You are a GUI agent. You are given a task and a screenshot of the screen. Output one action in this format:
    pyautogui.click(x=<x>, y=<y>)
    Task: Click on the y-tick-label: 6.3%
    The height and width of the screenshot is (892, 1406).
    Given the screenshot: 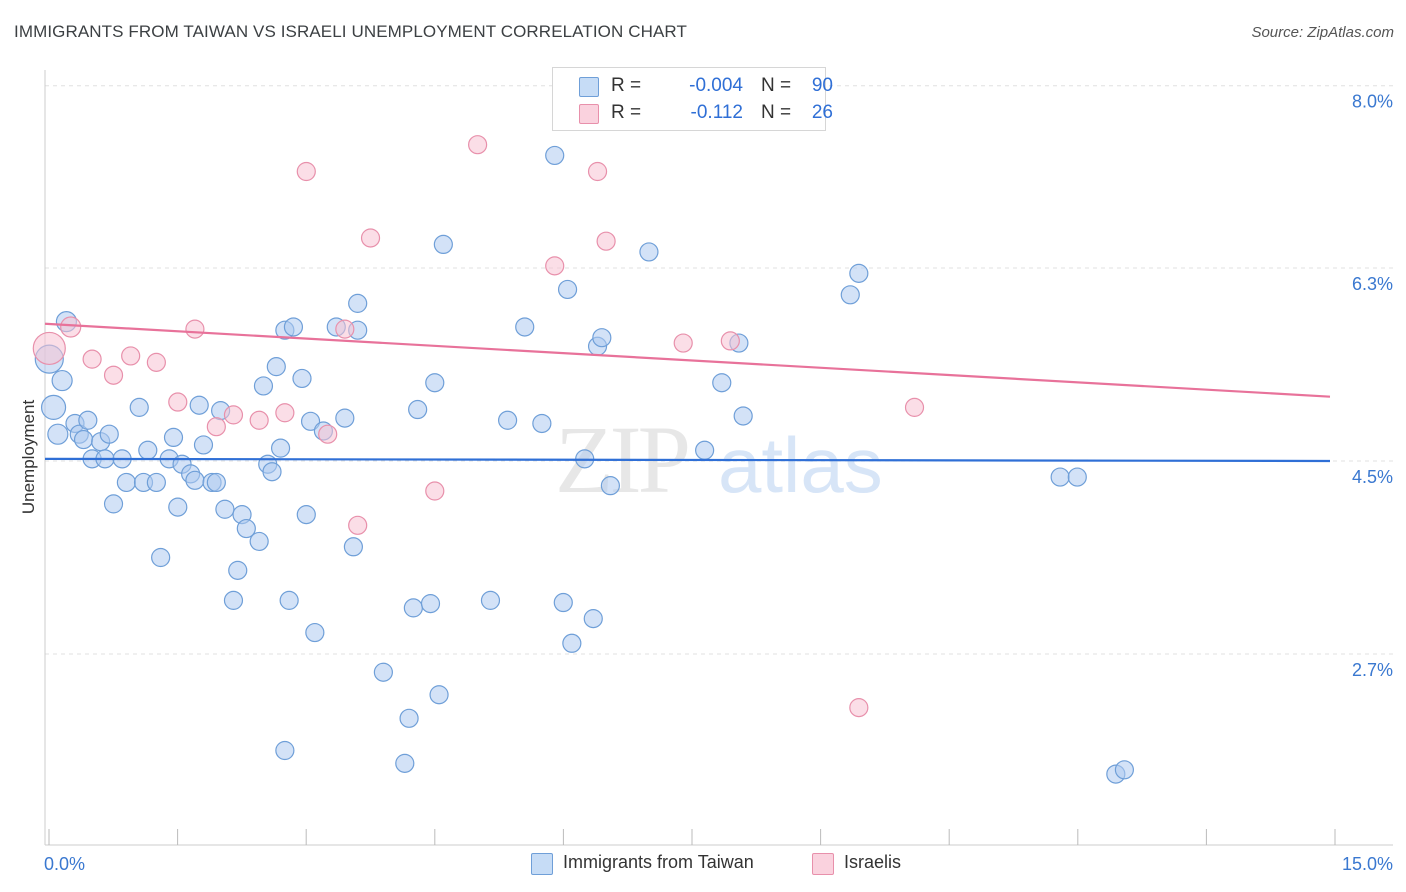 What is the action you would take?
    pyautogui.click(x=1372, y=284)
    